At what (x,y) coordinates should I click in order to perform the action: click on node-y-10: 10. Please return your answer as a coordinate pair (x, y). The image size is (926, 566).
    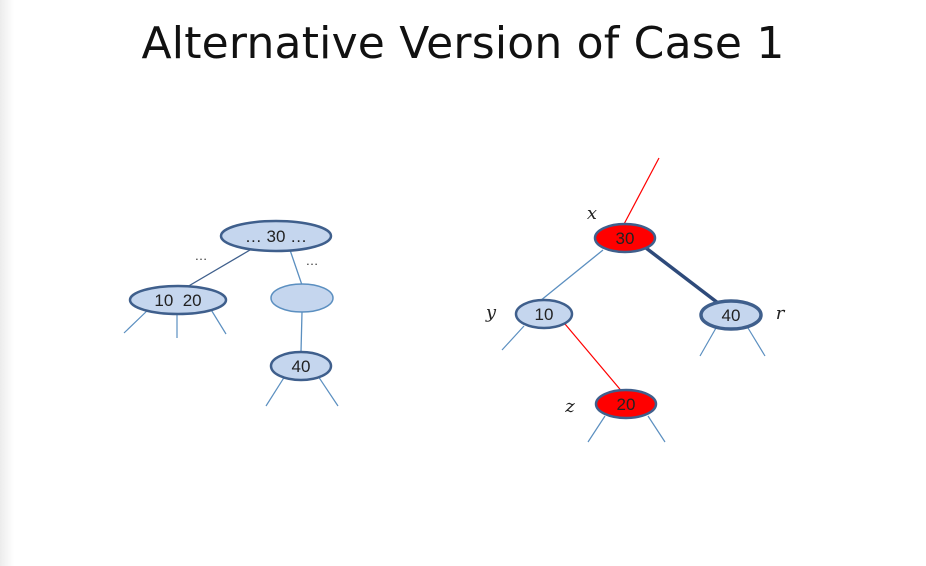
    Looking at the image, I should click on (544, 314).